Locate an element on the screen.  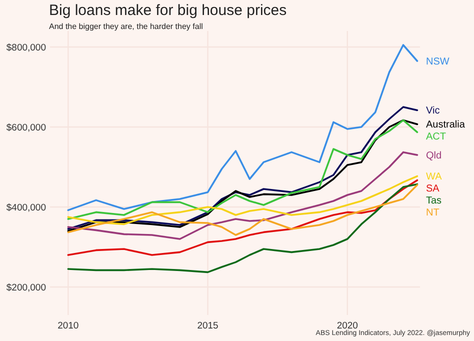
chart-subtitle: And the bigger they are, the harder they fall is located at coordinates (126, 26).